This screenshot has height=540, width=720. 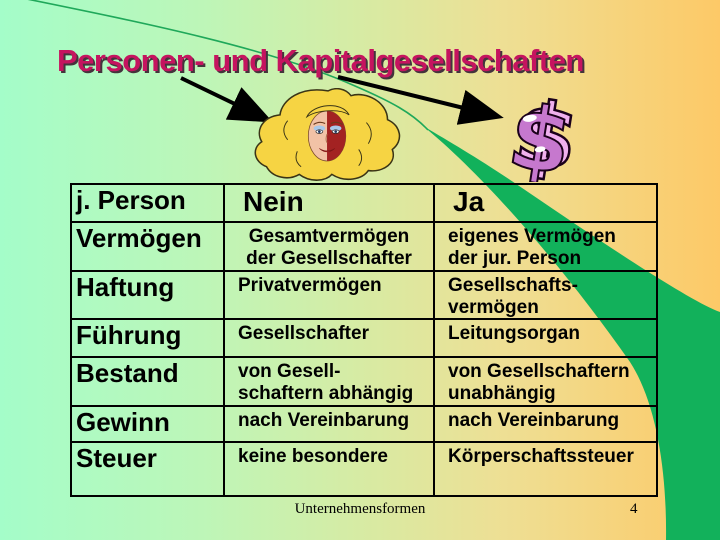 I want to click on table-row-fuehrung: Führung Gesellschafter Leitungsorgan, so click(x=364, y=338).